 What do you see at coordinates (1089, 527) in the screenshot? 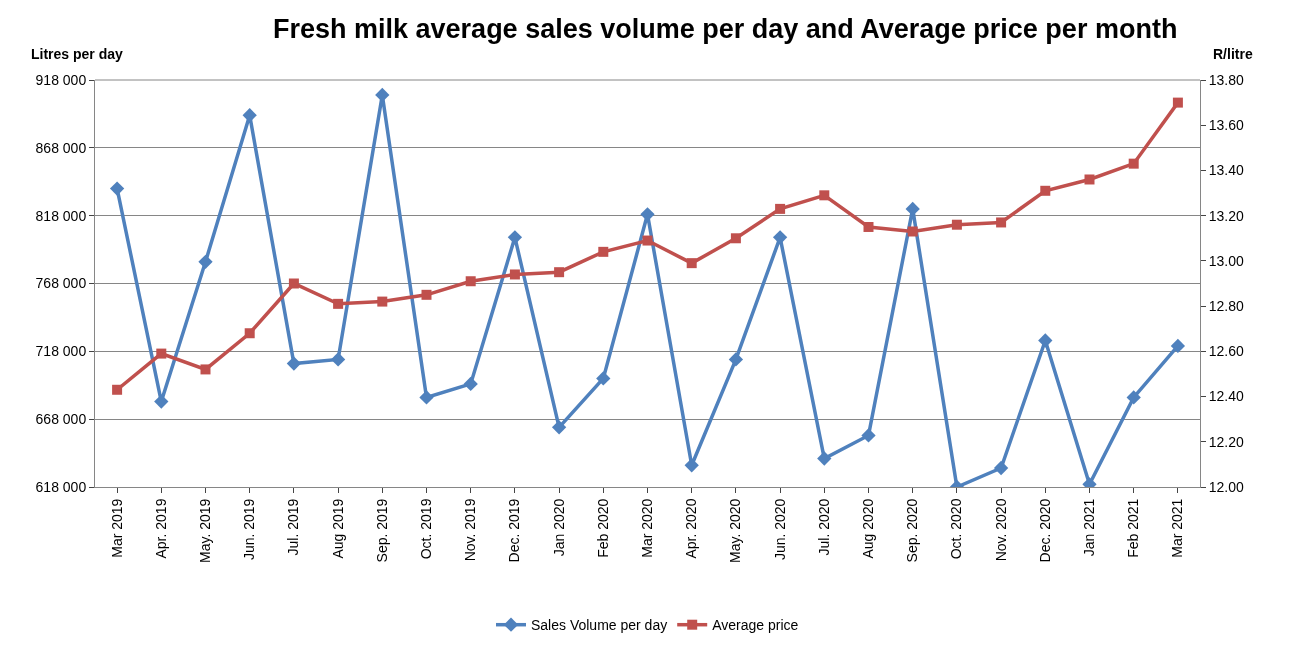
I see `x-tick-label: Jan 2021` at bounding box center [1089, 527].